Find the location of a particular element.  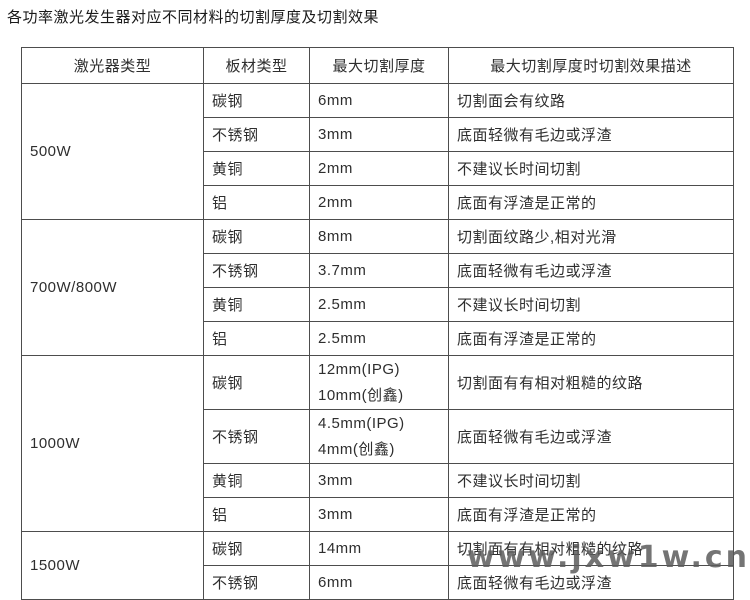

thickness-cell: 3.7mm is located at coordinates (379, 270).